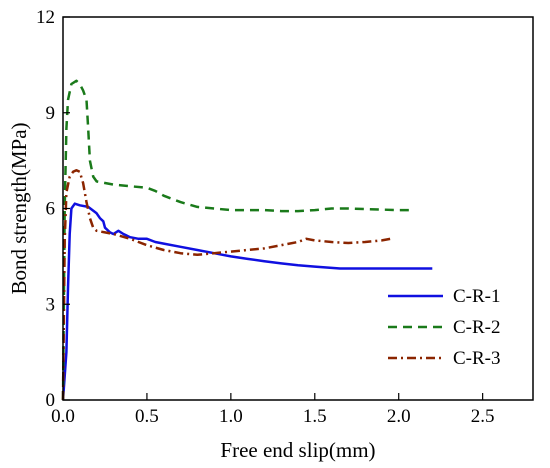  Describe the element at coordinates (63, 416) in the screenshot. I see `x-tick-label: 0.0` at that location.